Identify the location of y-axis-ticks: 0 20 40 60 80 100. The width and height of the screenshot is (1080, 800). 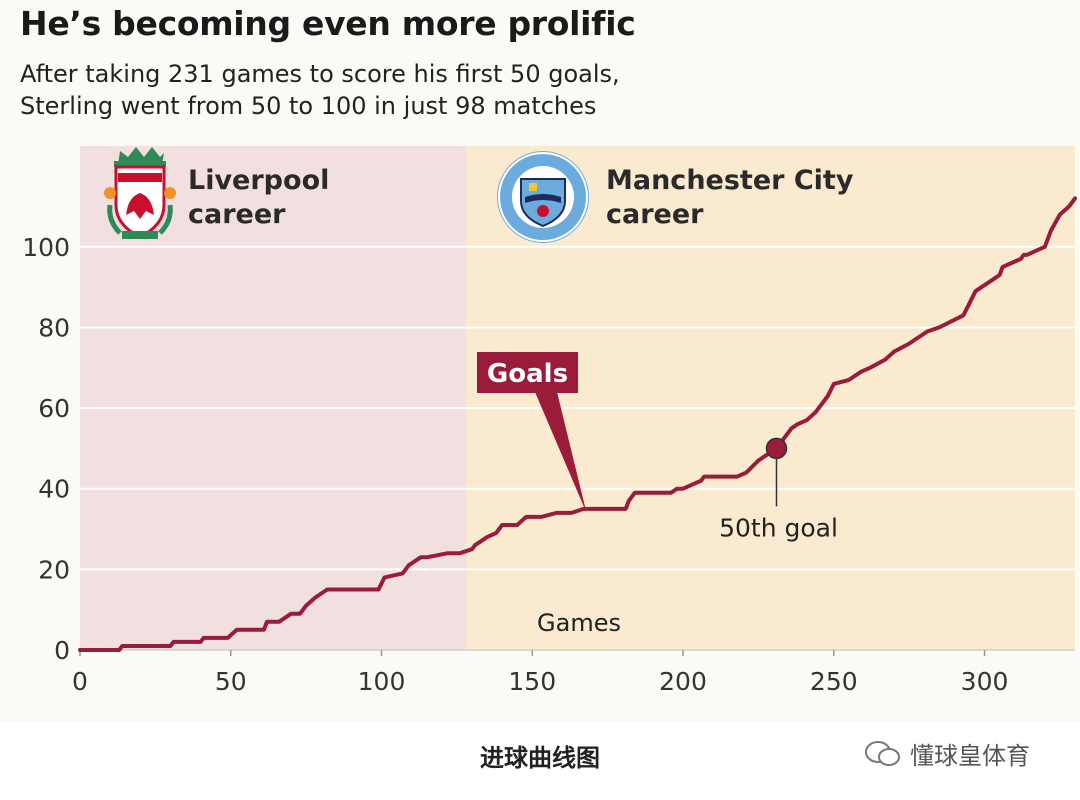
(46, 449).